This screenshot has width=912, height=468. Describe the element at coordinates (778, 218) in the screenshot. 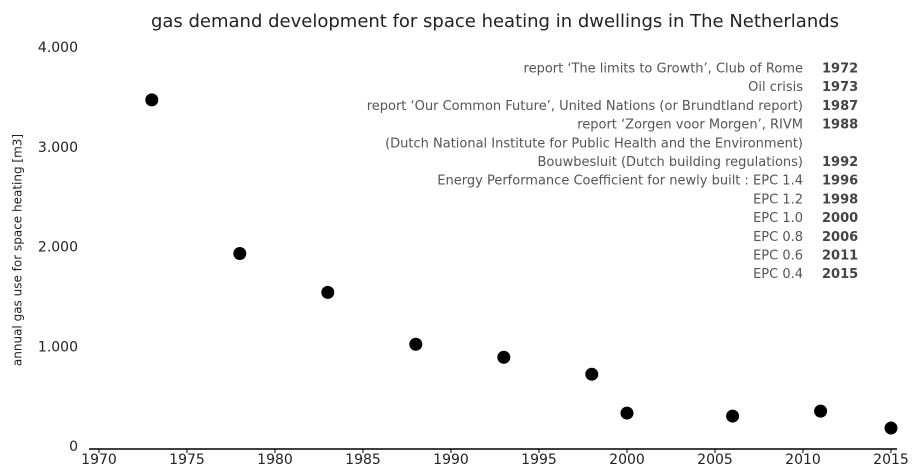

I see `annotation-text: EPC 1.0` at that location.